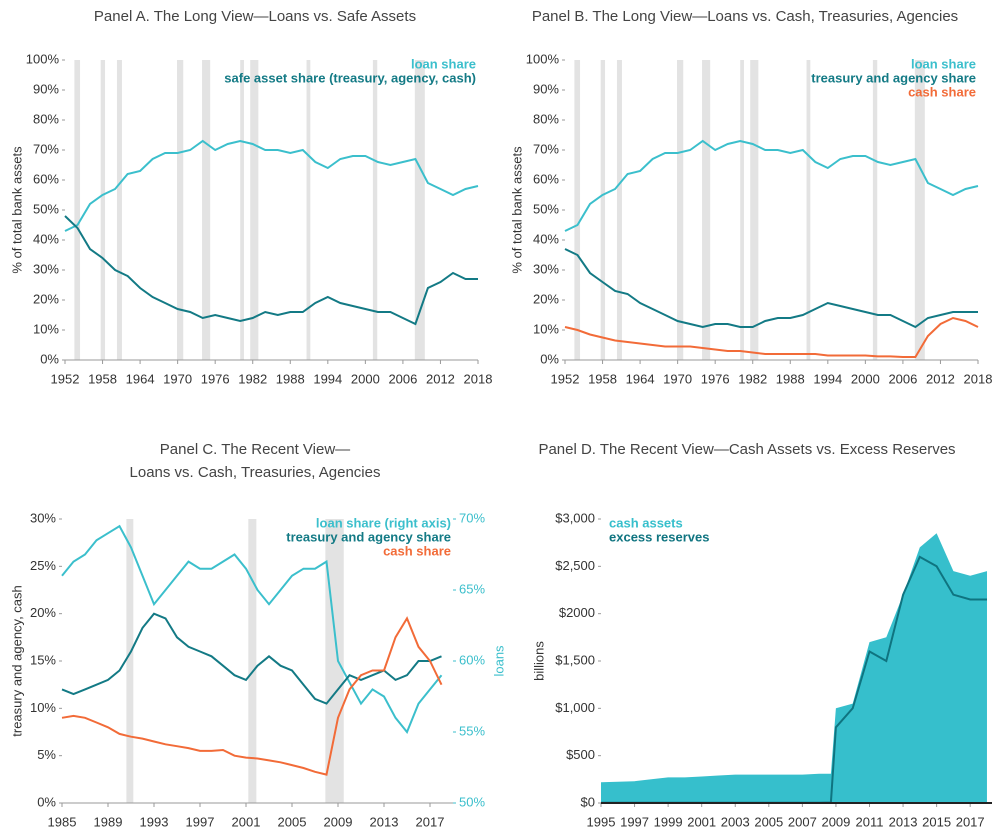  I want to click on y-tick-label: 60%, so click(546, 178).